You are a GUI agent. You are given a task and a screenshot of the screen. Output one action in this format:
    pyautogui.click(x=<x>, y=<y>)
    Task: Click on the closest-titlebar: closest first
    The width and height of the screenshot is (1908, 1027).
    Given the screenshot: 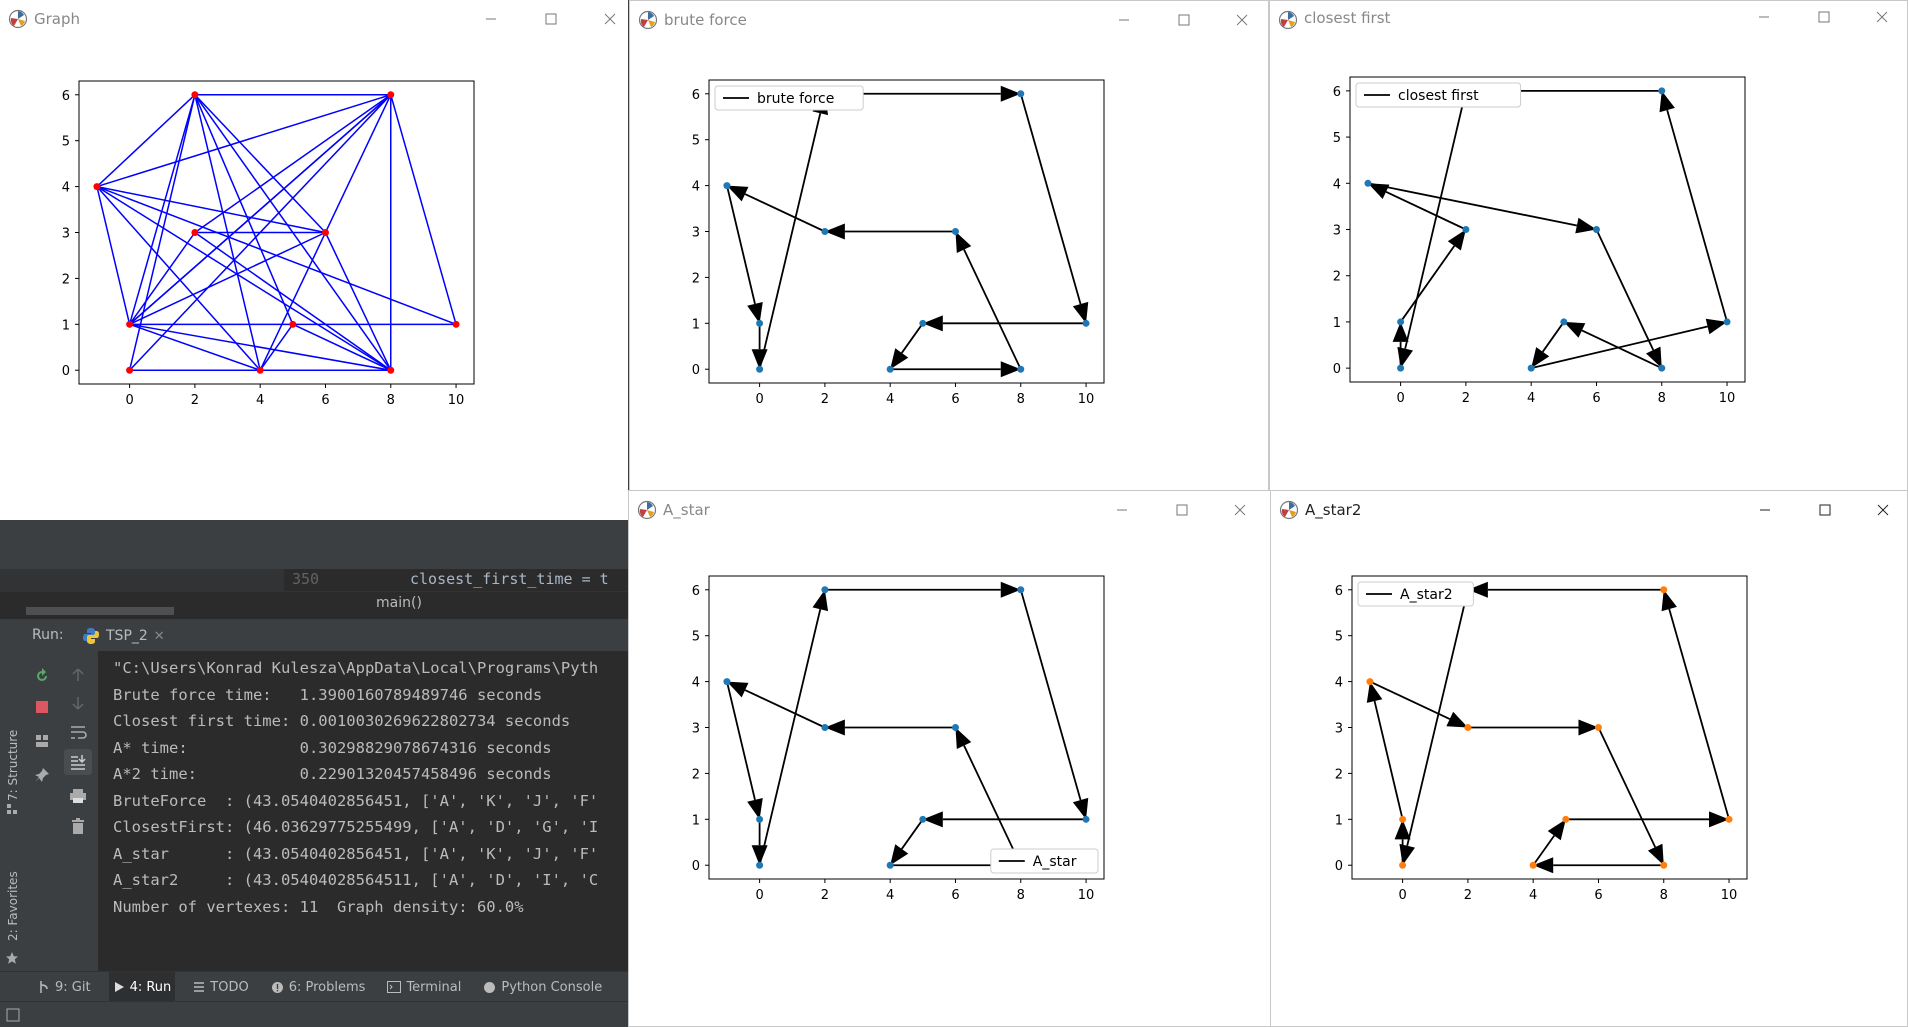 What is the action you would take?
    pyautogui.click(x=1588, y=20)
    